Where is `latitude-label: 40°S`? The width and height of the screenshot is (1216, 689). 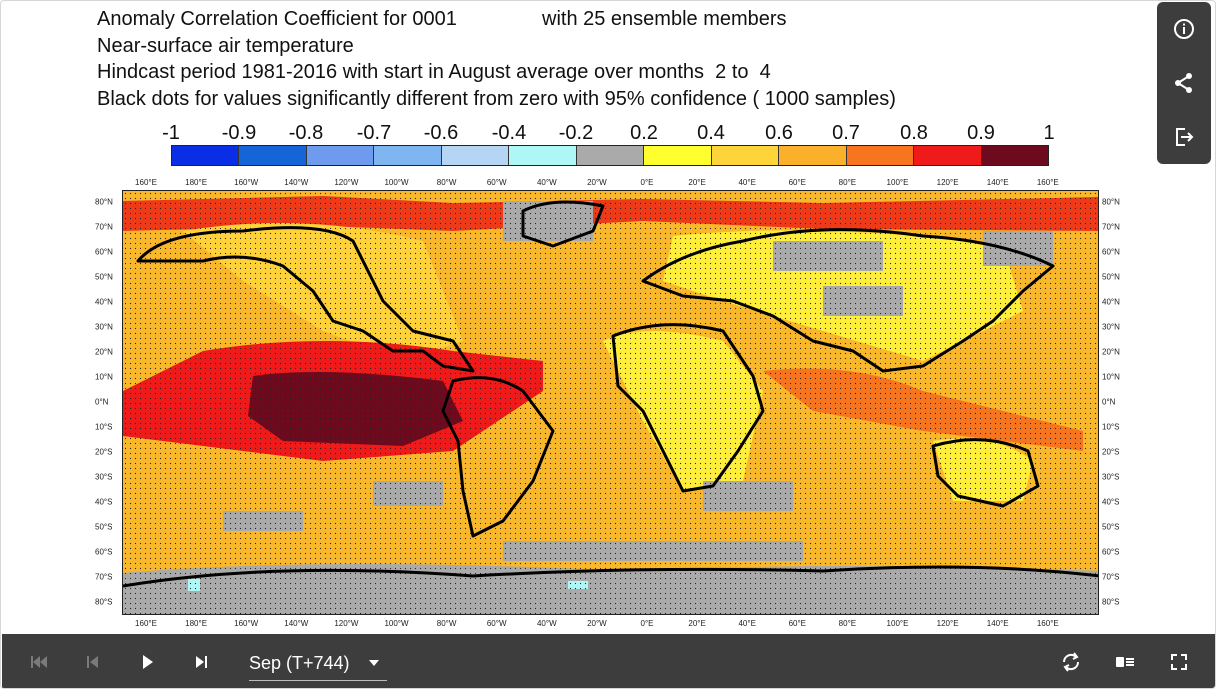
latitude-label: 40°S is located at coordinates (1111, 502).